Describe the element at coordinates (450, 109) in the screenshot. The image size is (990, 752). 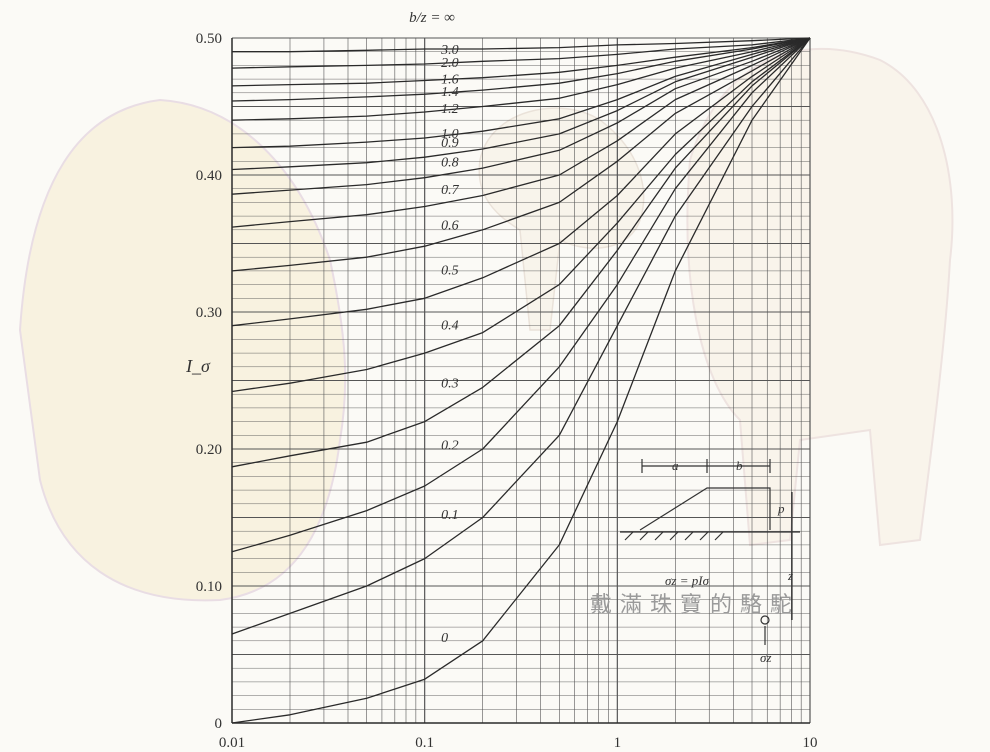
I see `series-label: 1.2` at that location.